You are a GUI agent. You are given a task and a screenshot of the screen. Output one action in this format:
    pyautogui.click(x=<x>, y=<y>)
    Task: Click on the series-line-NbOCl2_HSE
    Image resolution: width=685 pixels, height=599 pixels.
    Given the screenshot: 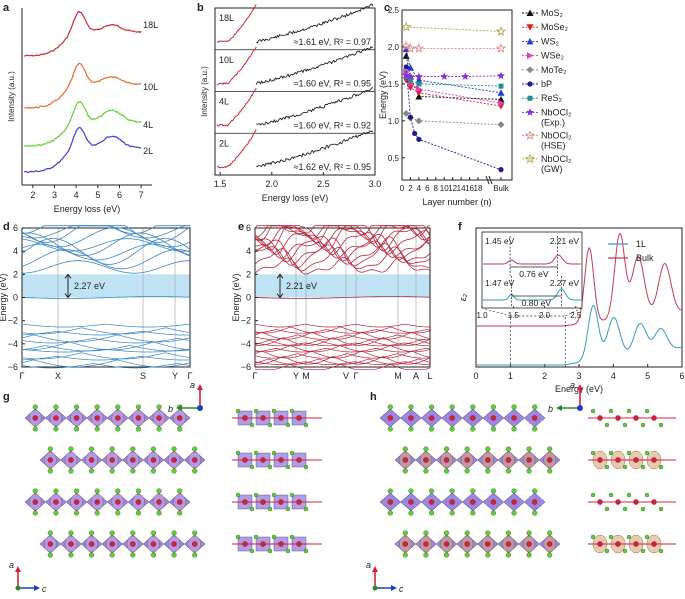 What is the action you would take?
    pyautogui.click(x=453, y=47)
    